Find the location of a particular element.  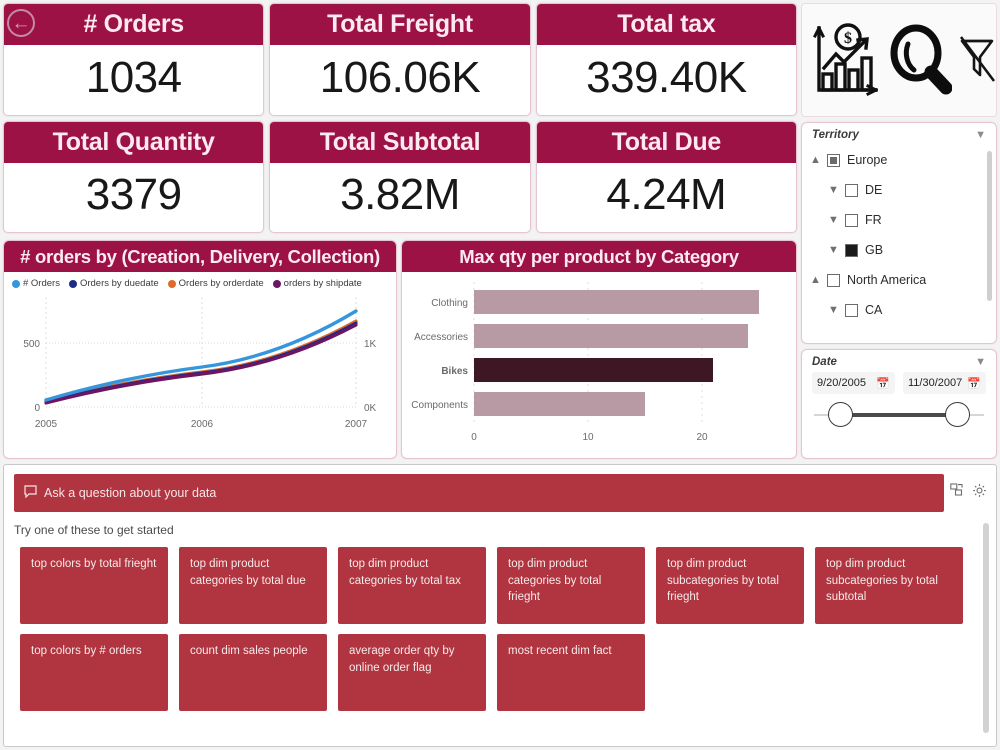

date-end-value: 11/30/2007 is located at coordinates (935, 383).